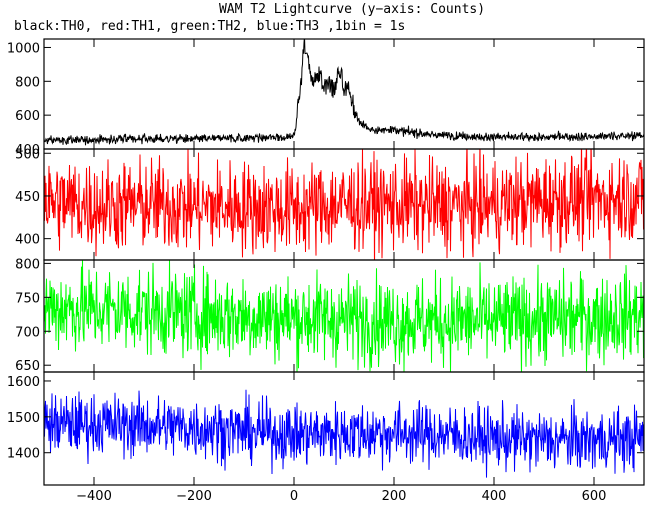 This screenshot has height=505, width=650. I want to click on y-tick-label: 500, so click(27, 154).